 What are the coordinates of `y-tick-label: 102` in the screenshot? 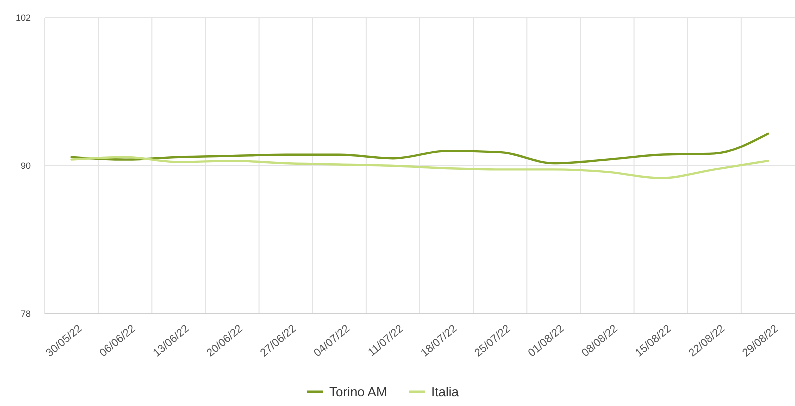 It's located at (23, 18).